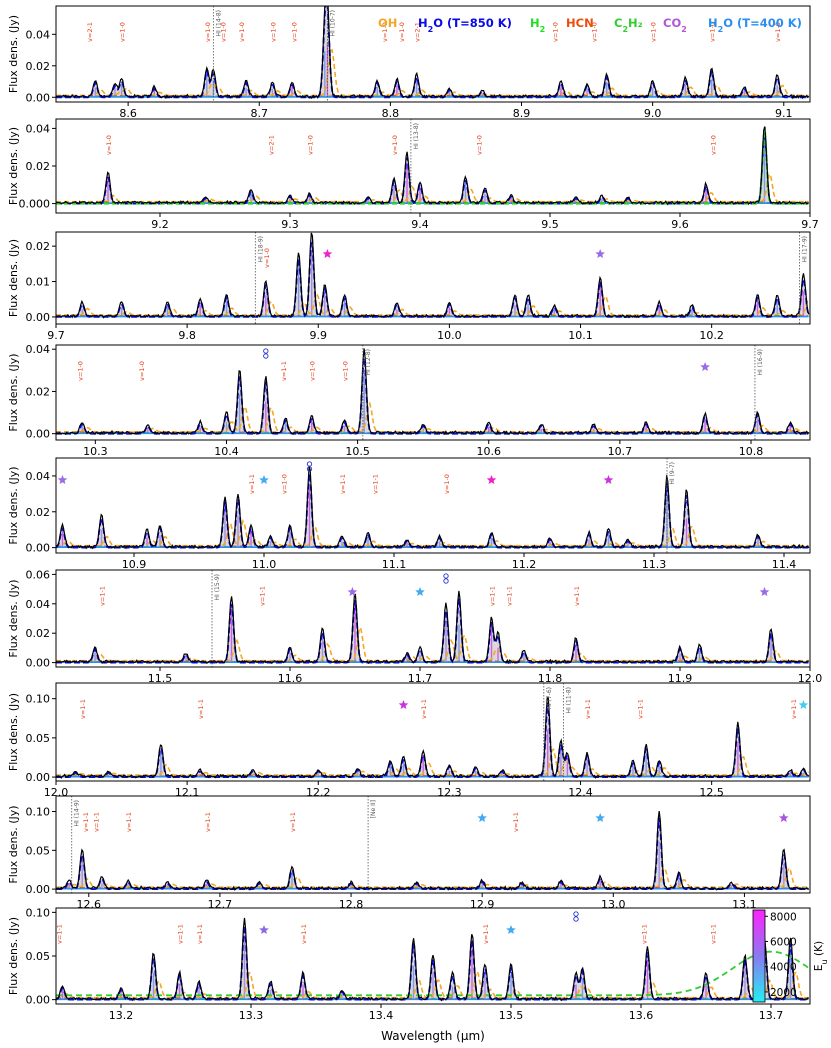 This screenshot has height=1048, width=831. What do you see at coordinates (488, 451) in the screenshot?
I see `x-tick-label: 10.6` at bounding box center [488, 451].